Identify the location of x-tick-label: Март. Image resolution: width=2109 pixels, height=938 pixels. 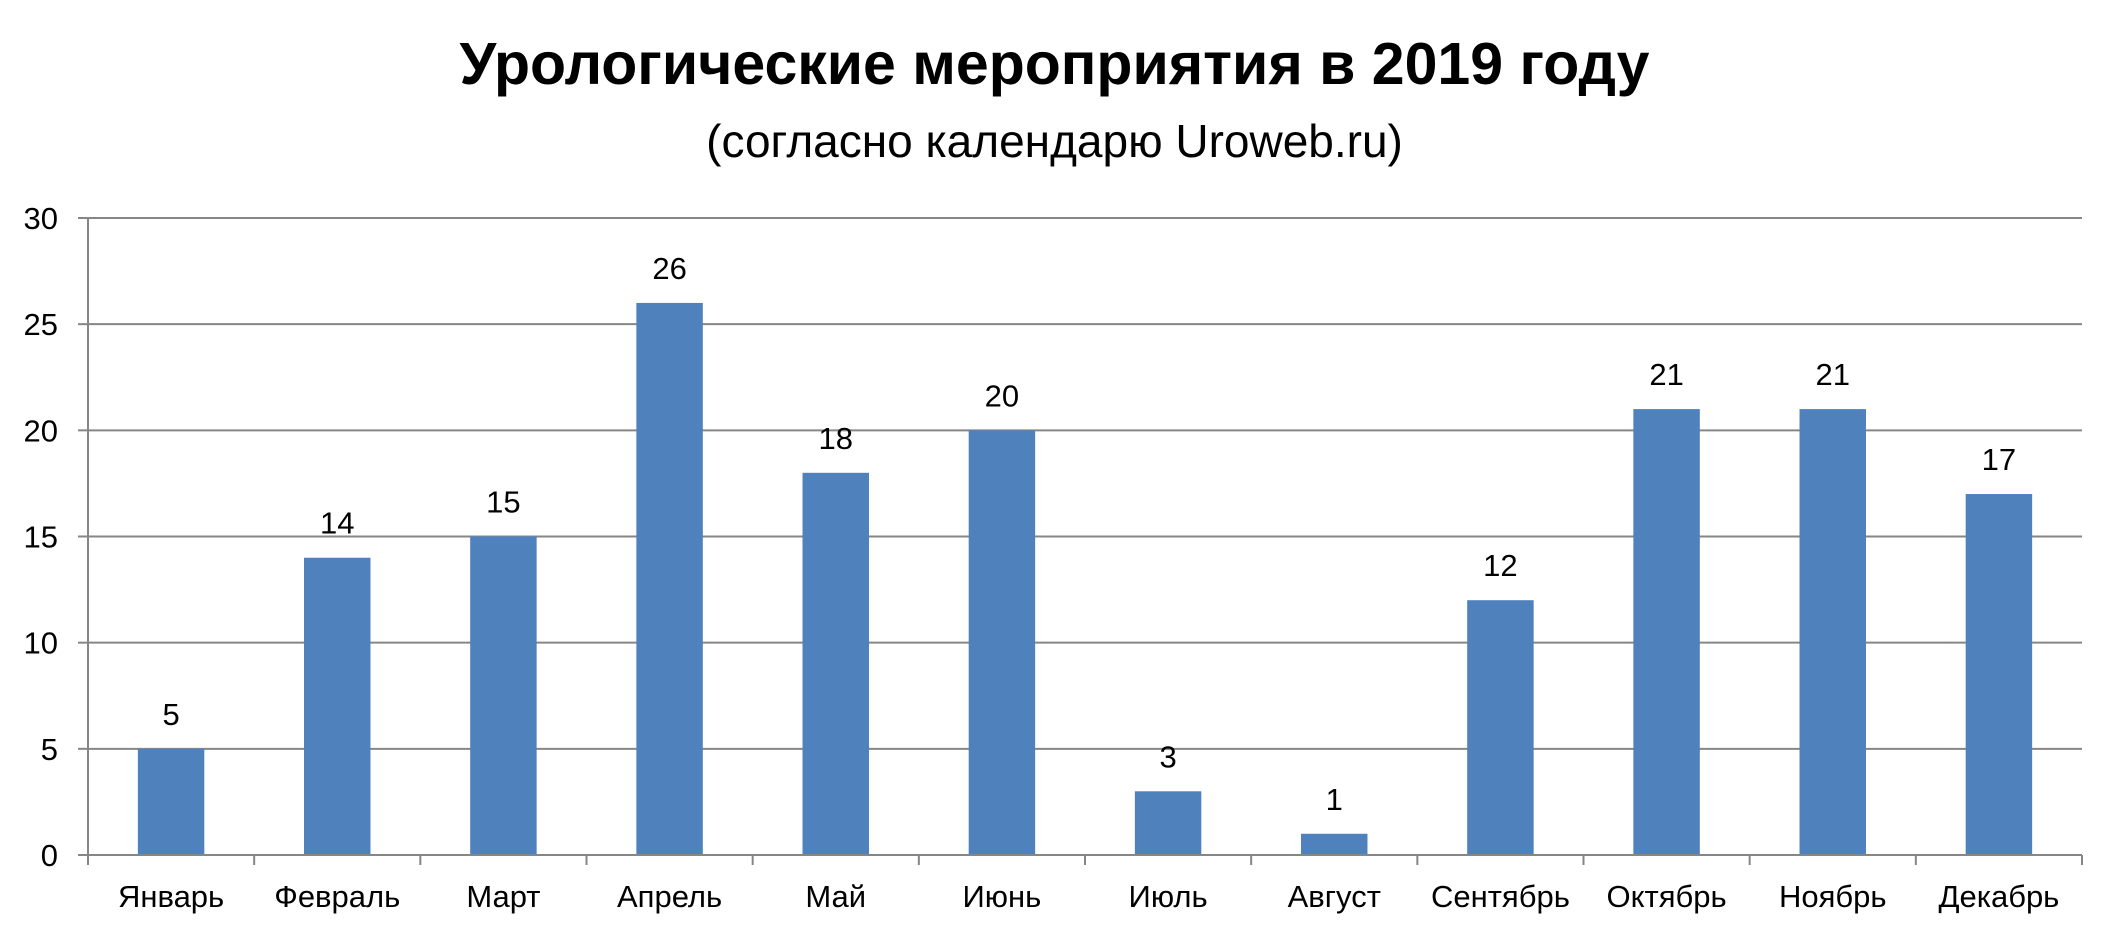
(503, 896).